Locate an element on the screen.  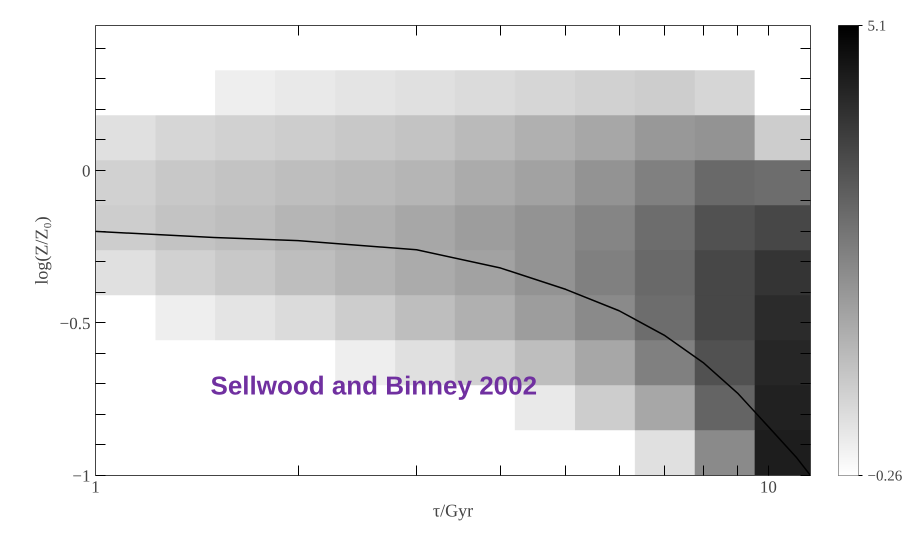
x-tick-label: 1 is located at coordinates (95, 487).